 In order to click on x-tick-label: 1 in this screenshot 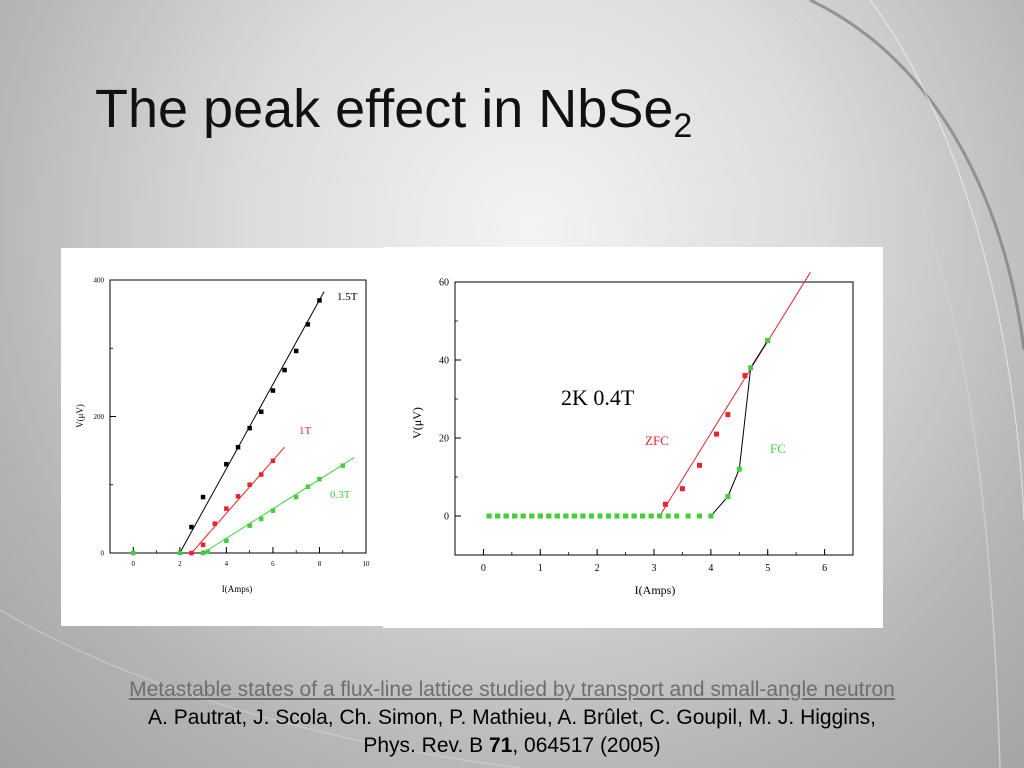, I will do `click(540, 568)`.